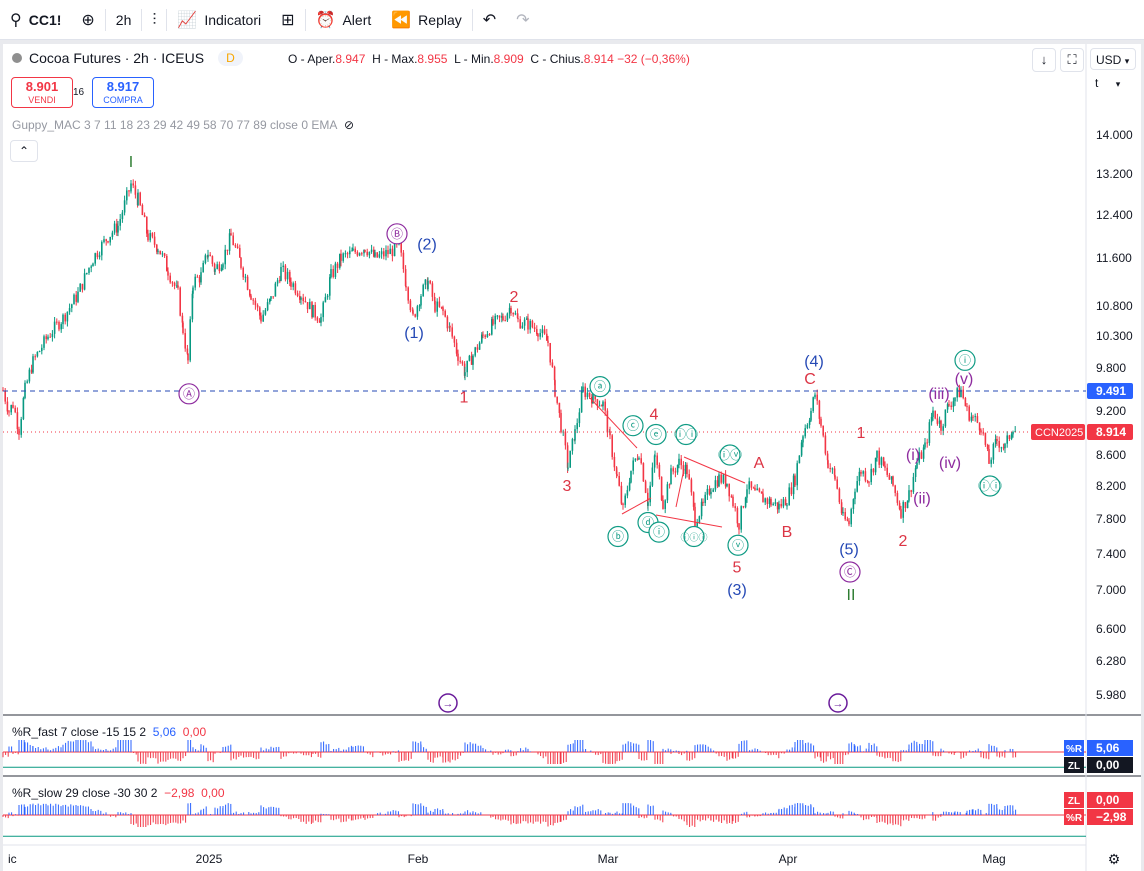 This screenshot has height=871, width=1144. I want to click on wave-label: 1, so click(861, 433).